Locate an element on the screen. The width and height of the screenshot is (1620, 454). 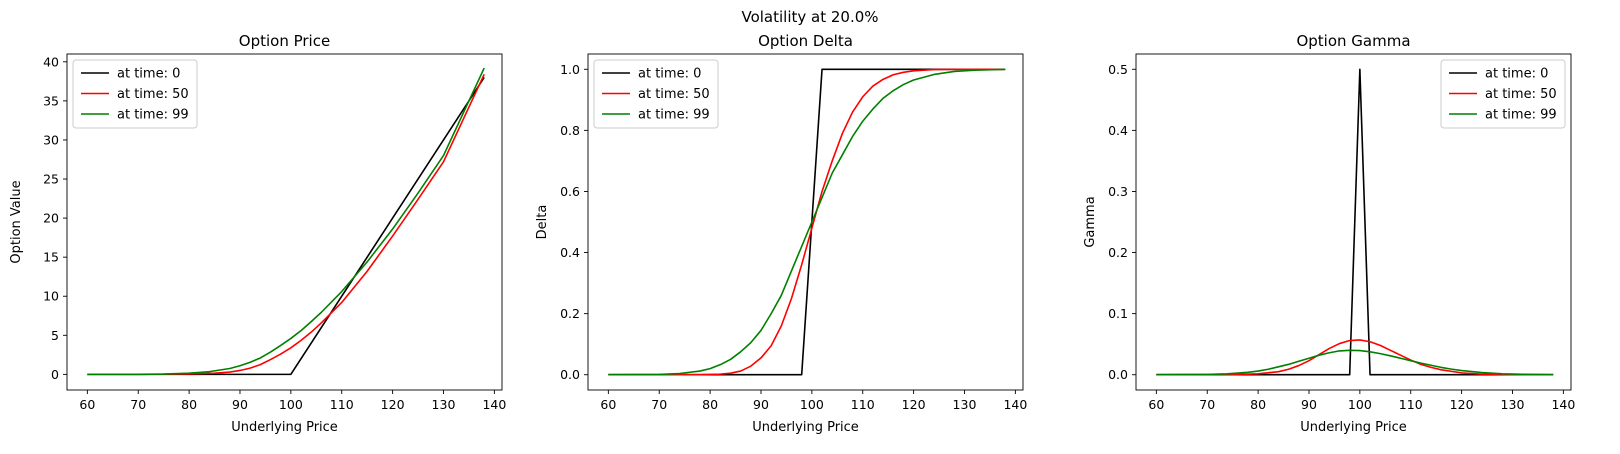
chart-title: Option Price is located at coordinates (284, 41).